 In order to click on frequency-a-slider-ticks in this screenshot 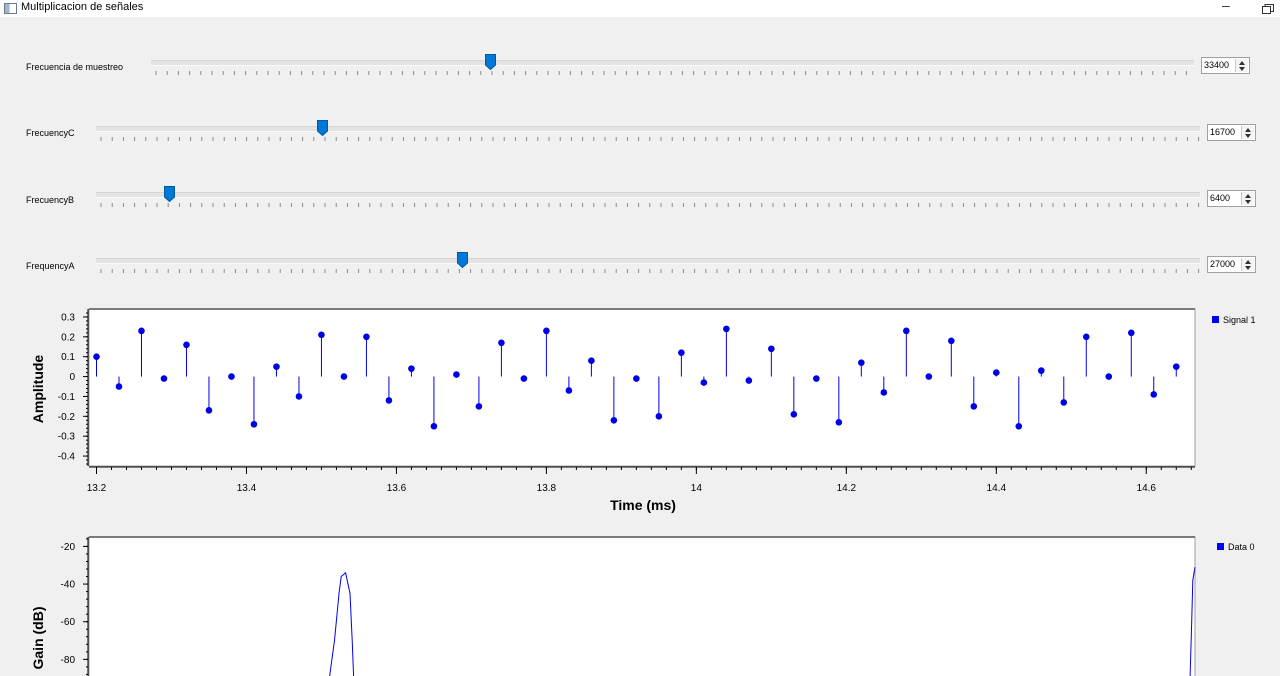, I will do `click(650, 271)`.